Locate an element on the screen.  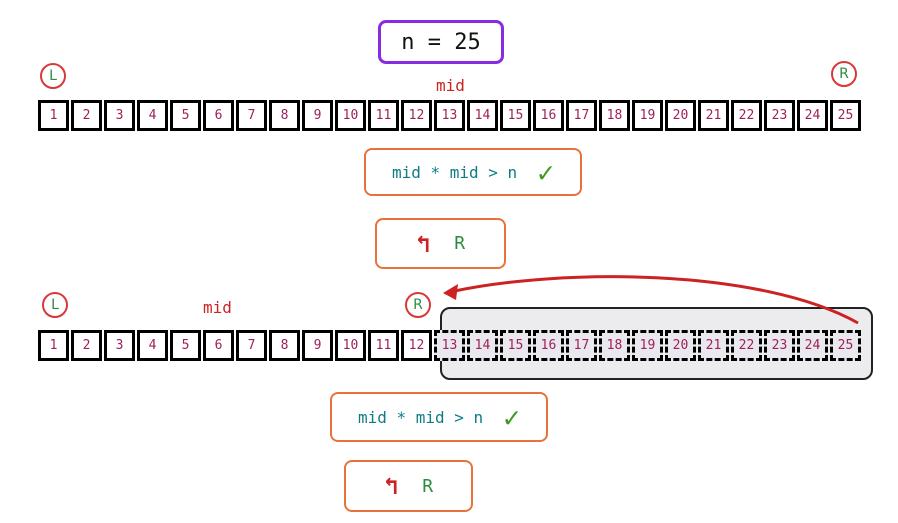
mid-label-1: mid is located at coordinates (450, 85).